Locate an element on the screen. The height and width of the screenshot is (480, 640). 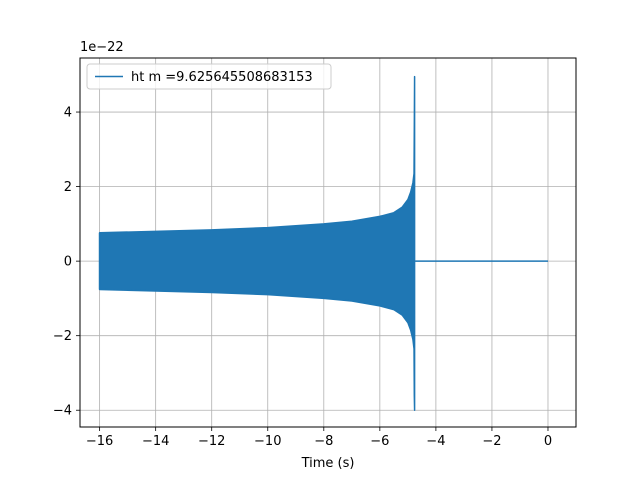
x-axis-label: Time (s) is located at coordinates (328, 463).